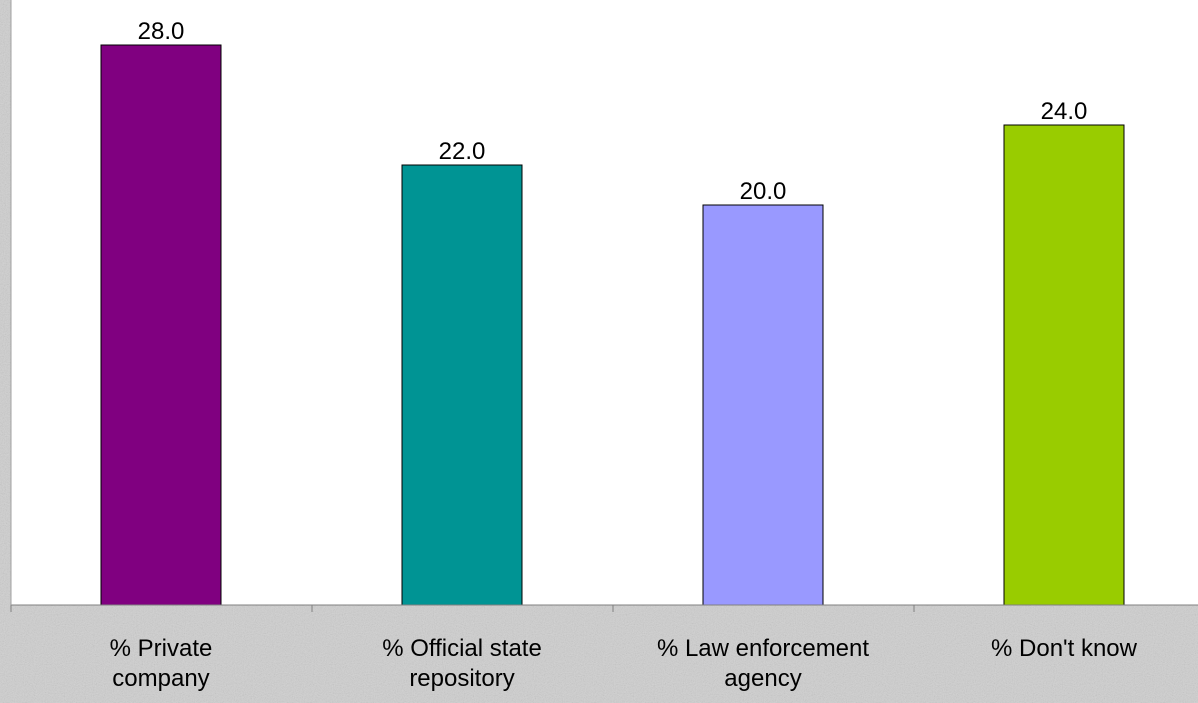  Describe the element at coordinates (1064, 111) in the screenshot. I see `data-label-3: 24.0` at that location.